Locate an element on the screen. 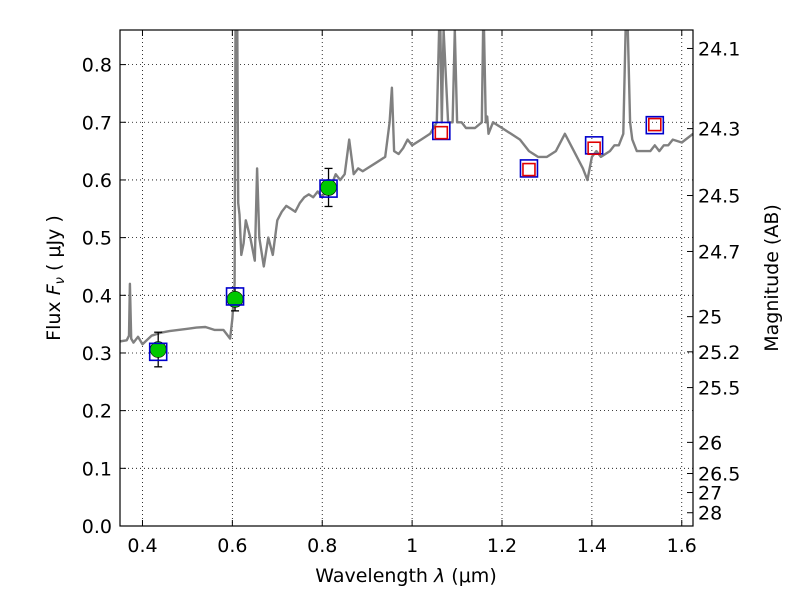 The height and width of the screenshot is (600, 800). y-tick-label: 0.1 is located at coordinates (97, 469).